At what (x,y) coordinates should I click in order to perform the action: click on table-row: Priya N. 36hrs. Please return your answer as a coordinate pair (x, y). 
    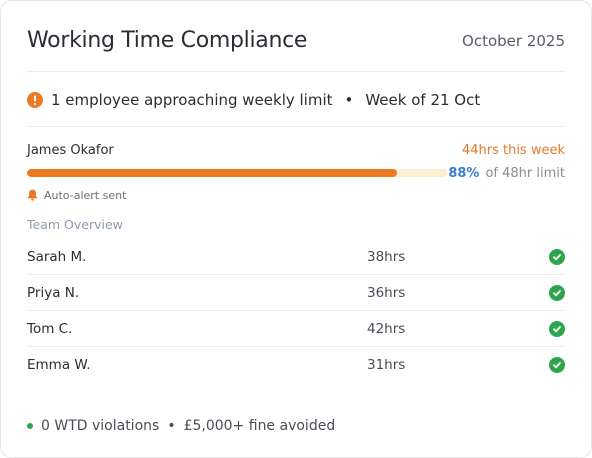
    Looking at the image, I should click on (296, 293).